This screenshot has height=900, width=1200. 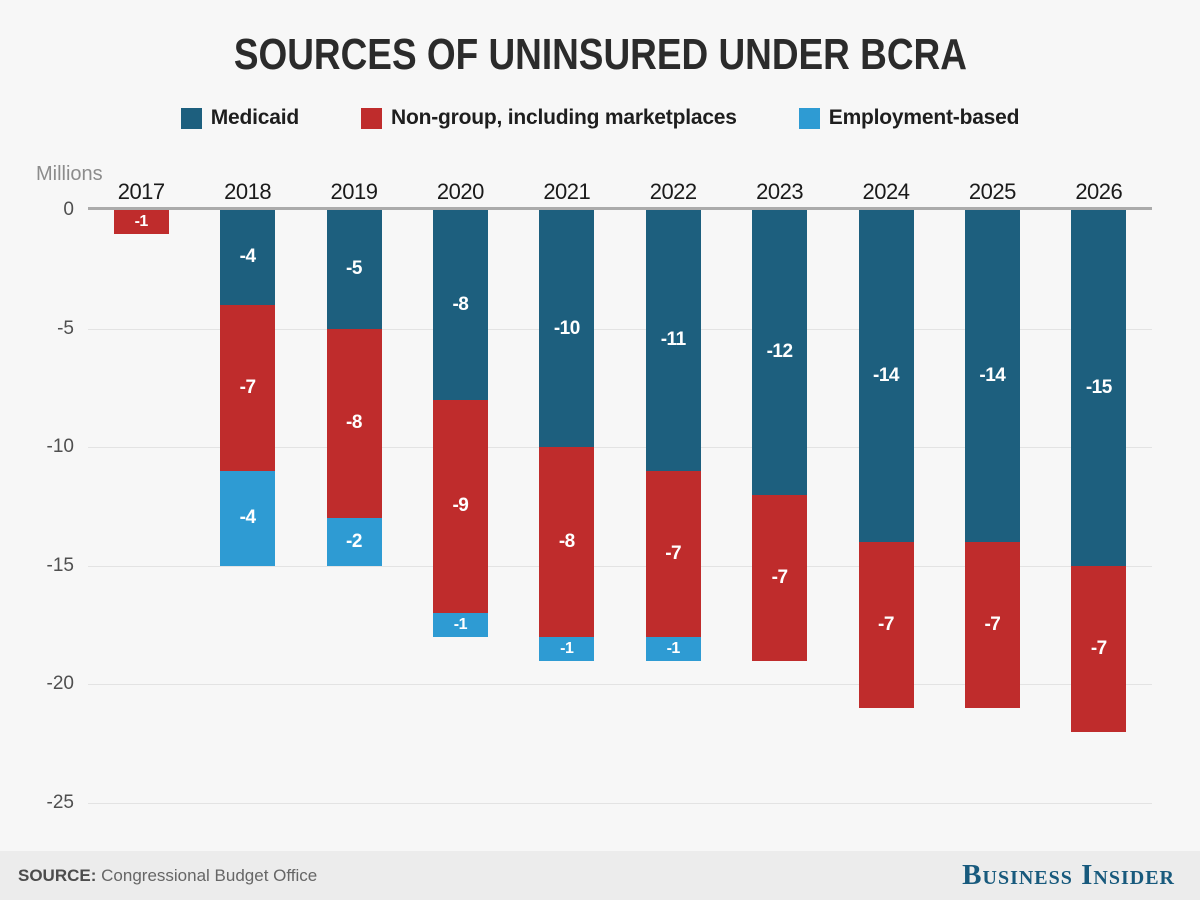 I want to click on stacked-bar-2023: -12 -7, so click(x=780, y=435).